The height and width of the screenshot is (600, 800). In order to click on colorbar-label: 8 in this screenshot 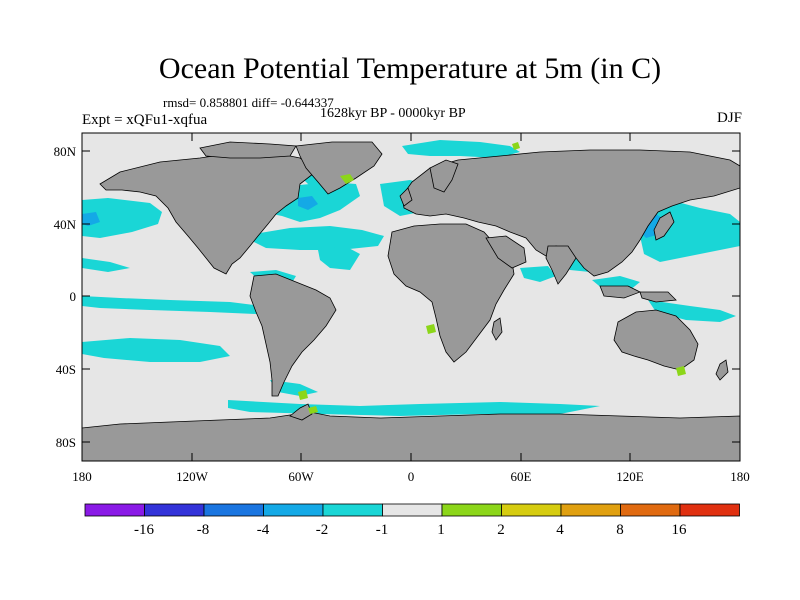, I will do `click(620, 530)`.